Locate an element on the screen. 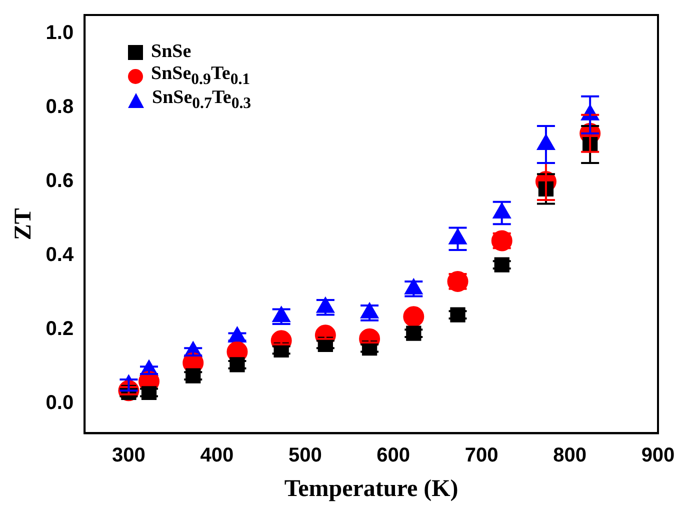  x-tick-label: 500 is located at coordinates (305, 455).